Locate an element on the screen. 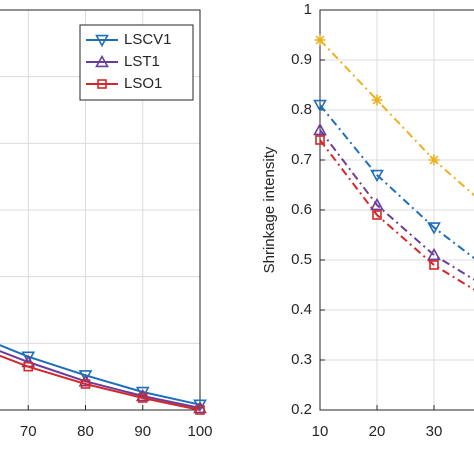 The image size is (474, 474). x-tick-label: 100 is located at coordinates (199, 431).